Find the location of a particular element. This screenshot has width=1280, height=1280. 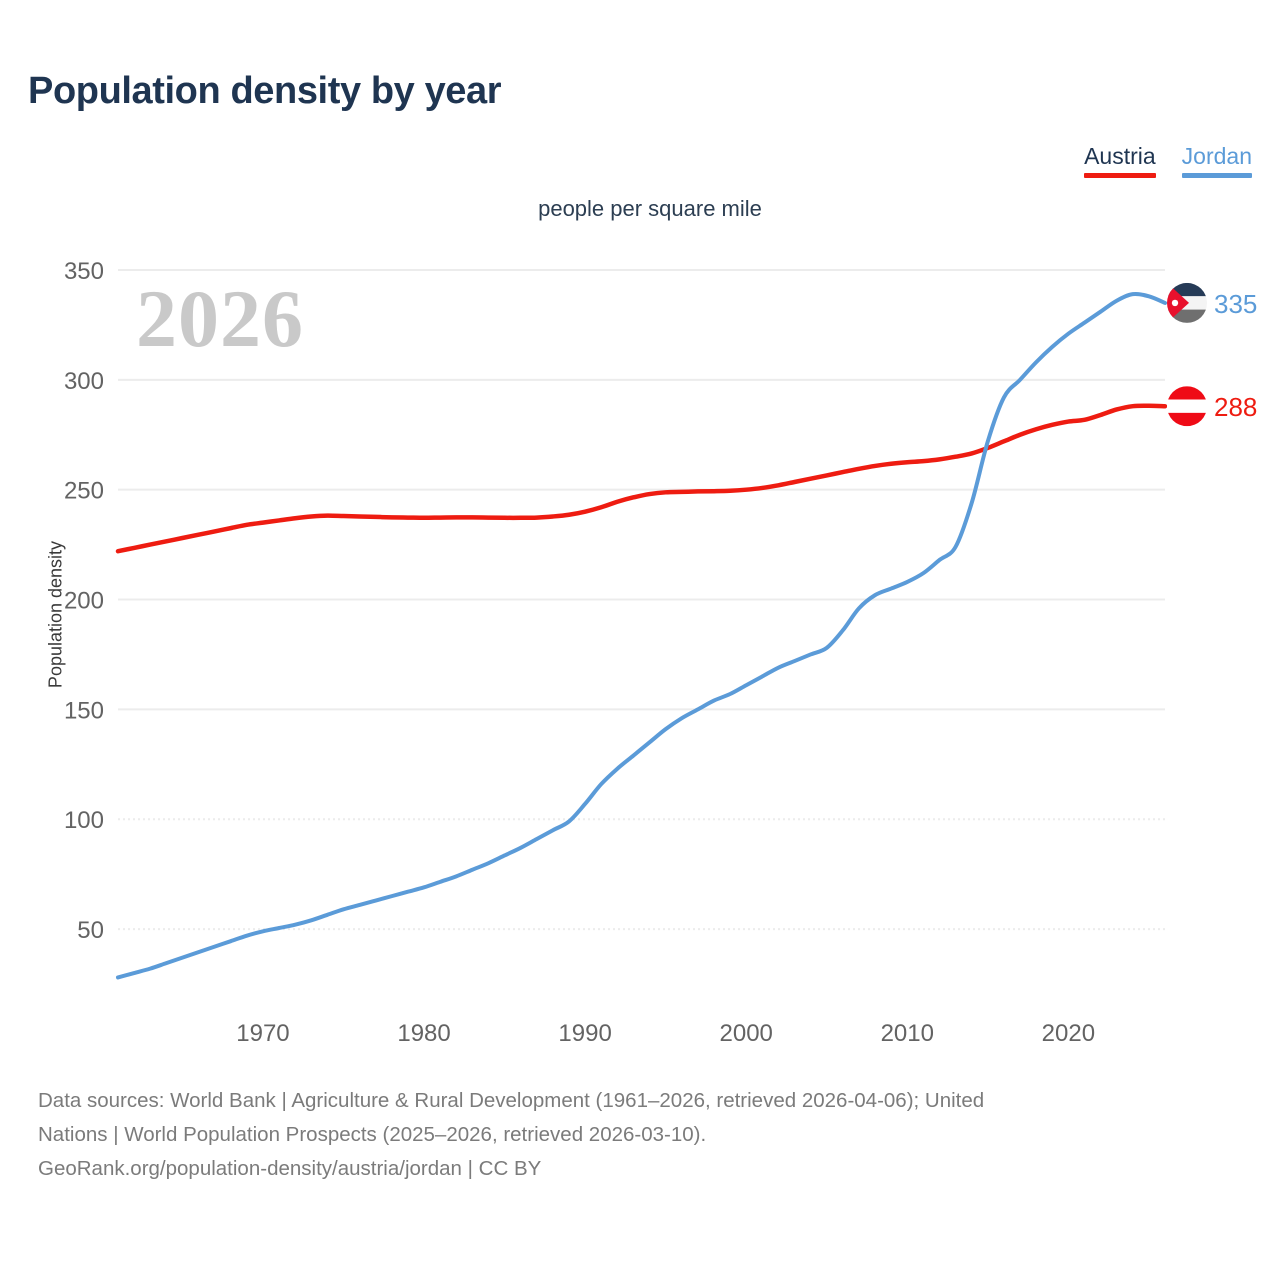

y-axis-tick-labels: 50 100 150 200 250 300 350 is located at coordinates (84, 601).